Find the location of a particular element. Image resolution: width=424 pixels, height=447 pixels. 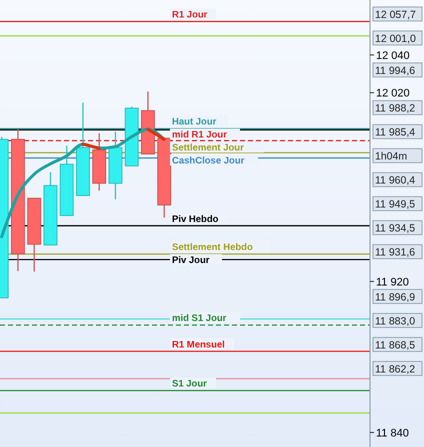

text: 11 985,4 is located at coordinates (395, 132).